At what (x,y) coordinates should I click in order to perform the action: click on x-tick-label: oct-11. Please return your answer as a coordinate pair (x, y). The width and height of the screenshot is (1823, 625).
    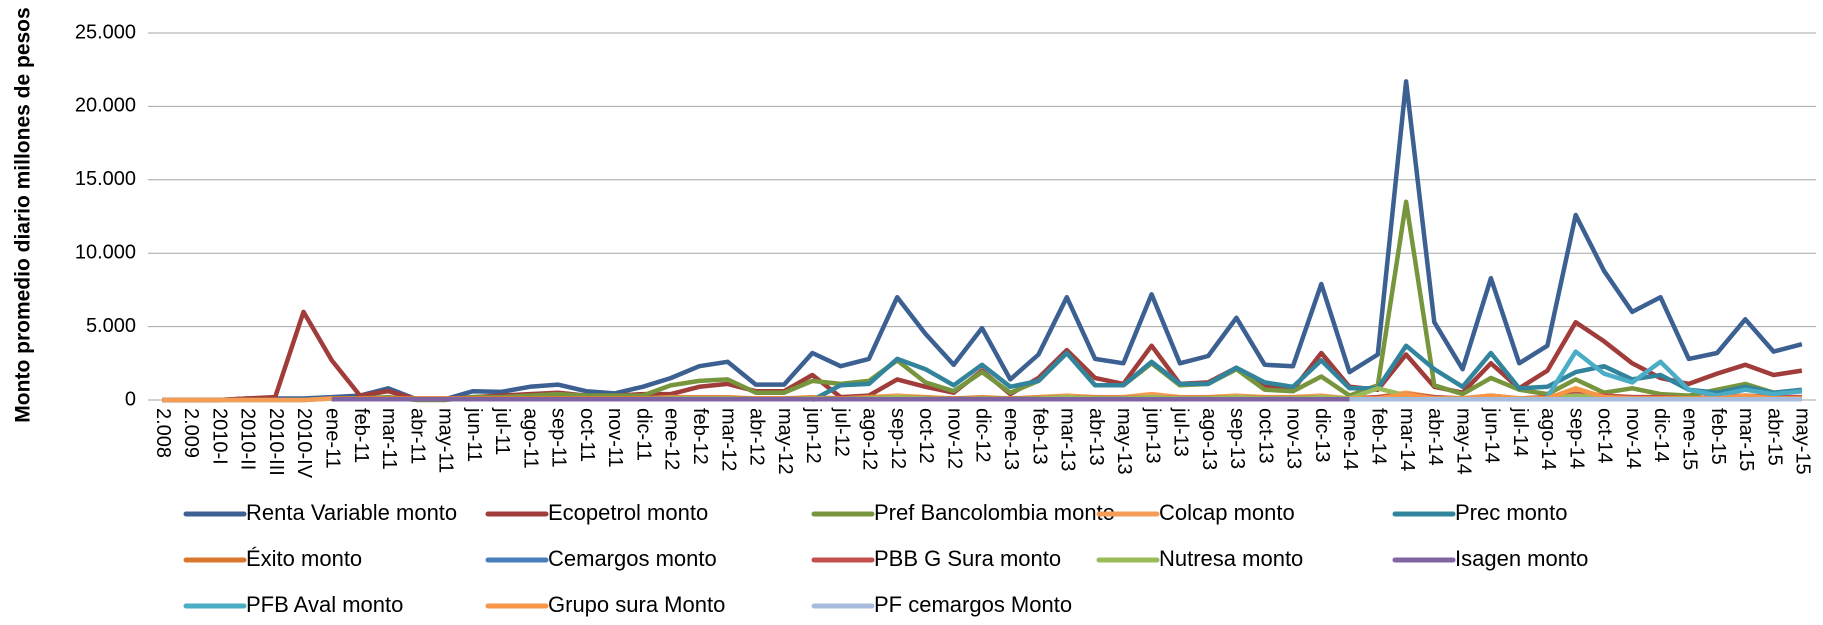
    Looking at the image, I should click on (587, 435).